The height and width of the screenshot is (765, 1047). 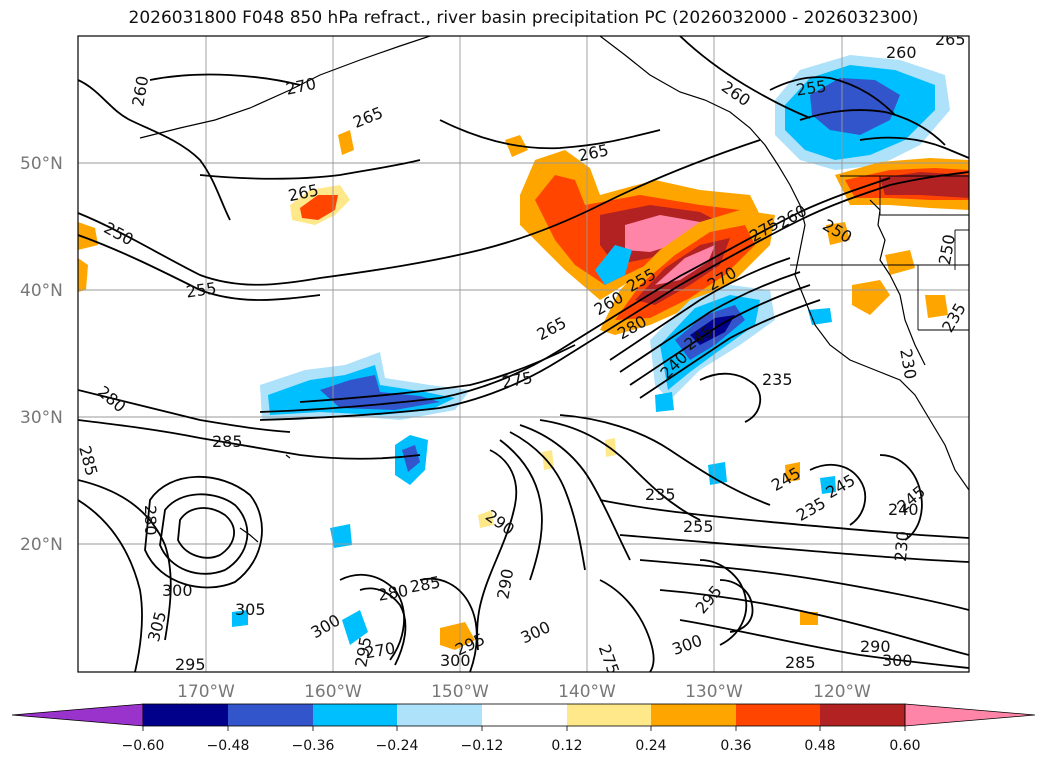 What do you see at coordinates (714, 692) in the screenshot?
I see `lon-label: 130°W` at bounding box center [714, 692].